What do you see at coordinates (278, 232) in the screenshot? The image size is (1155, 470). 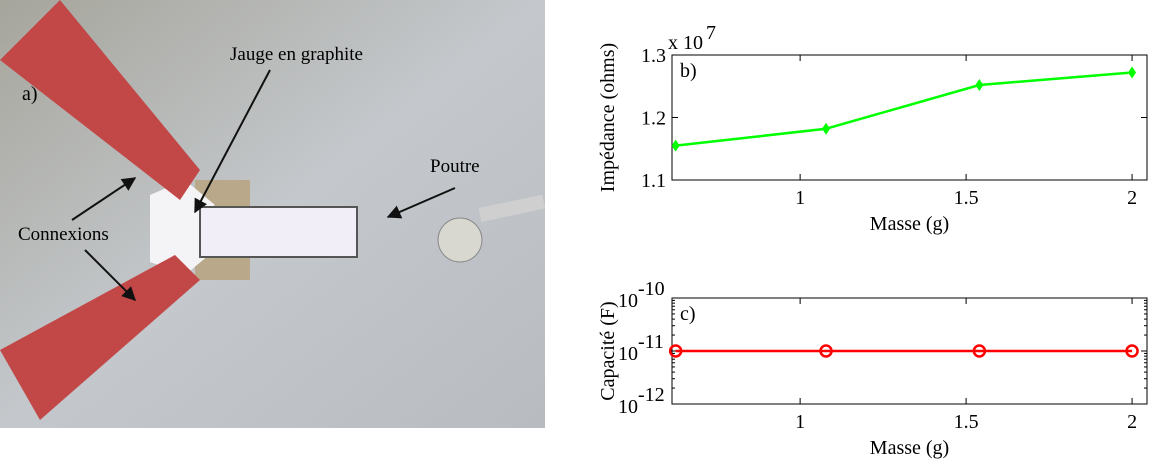 I see `beam` at bounding box center [278, 232].